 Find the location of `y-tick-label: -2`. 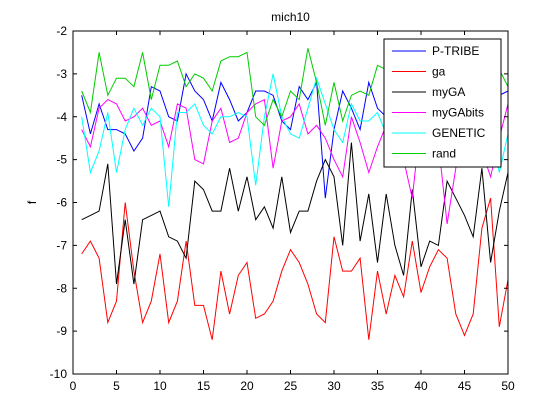

y-tick-label: -2 is located at coordinates (61, 31).